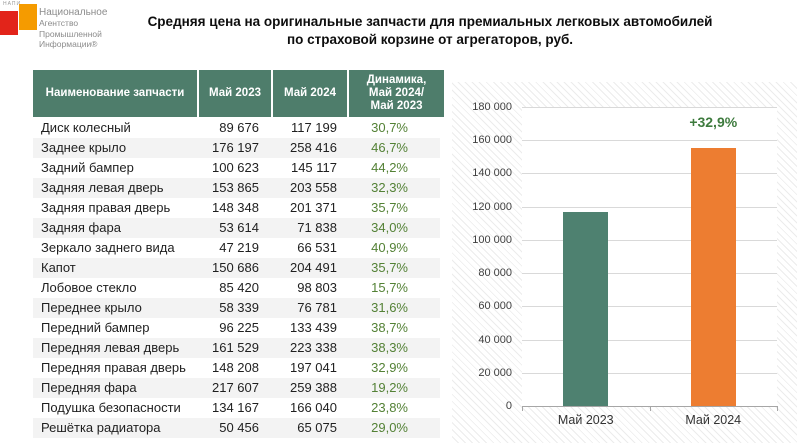 This screenshot has width=799, height=445. I want to click on y-axis-tick-label: 20 000, so click(495, 372).